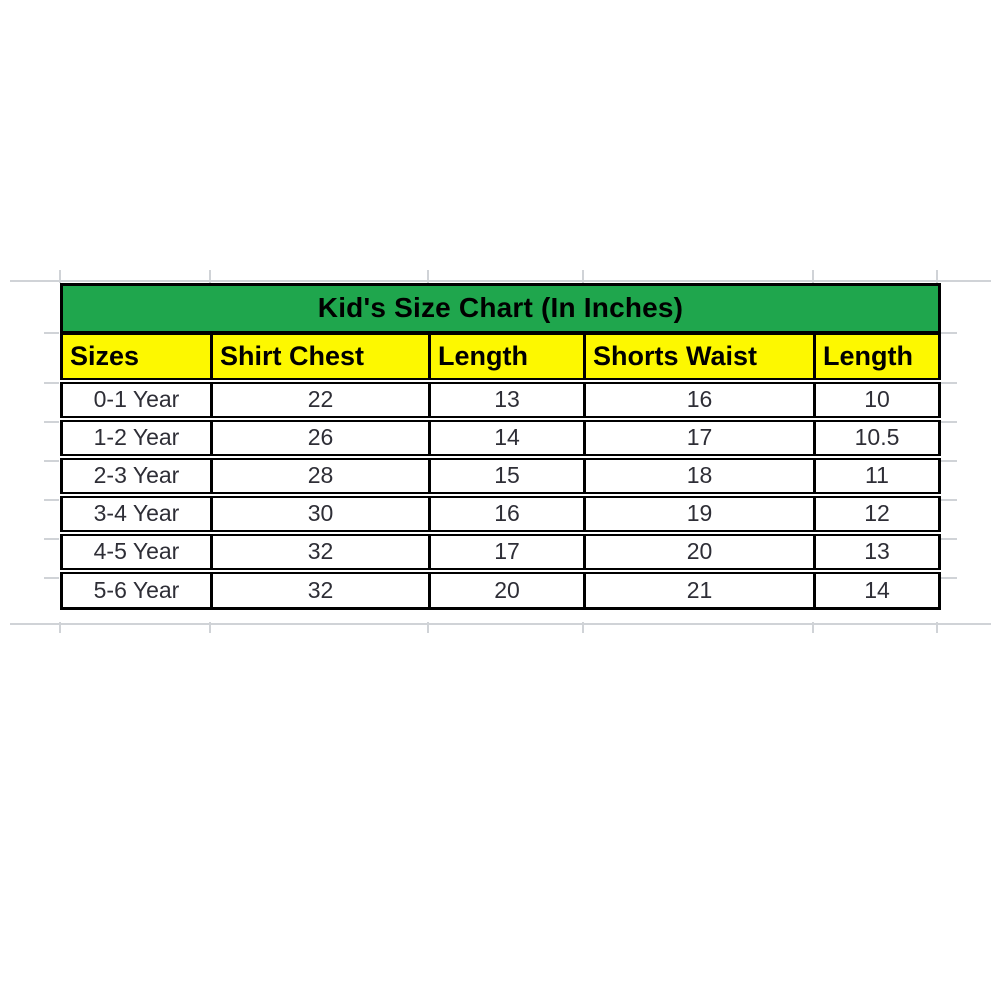 The image size is (1000, 1000). I want to click on column-header-0: Sizes, so click(136, 358).